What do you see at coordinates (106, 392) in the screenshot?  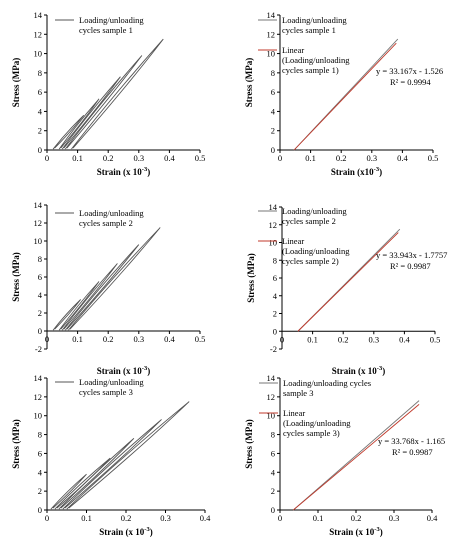 I see `legend-label: cycles sample 3` at bounding box center [106, 392].